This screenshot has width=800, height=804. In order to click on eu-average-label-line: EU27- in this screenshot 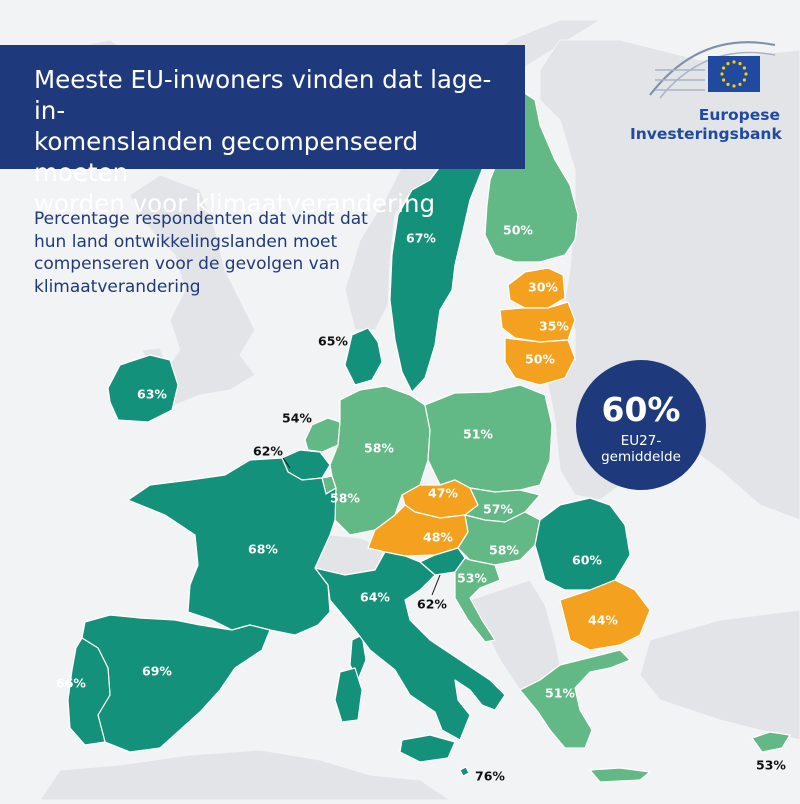, I will do `click(641, 441)`.